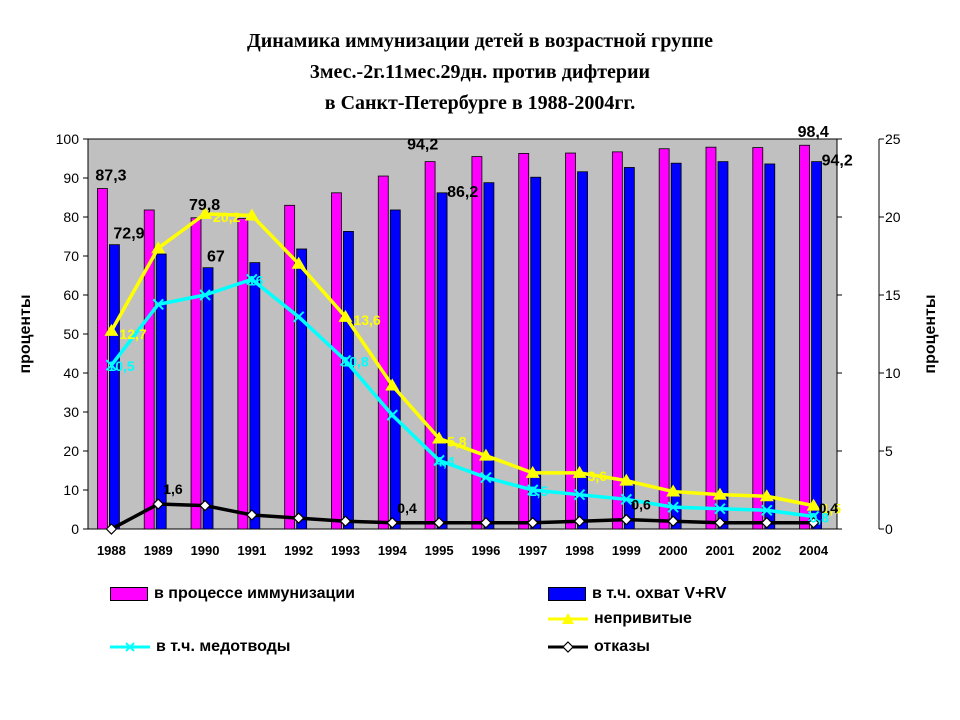 This screenshot has width=960, height=720. I want to click on data-label-line: 0,6, so click(641, 505).